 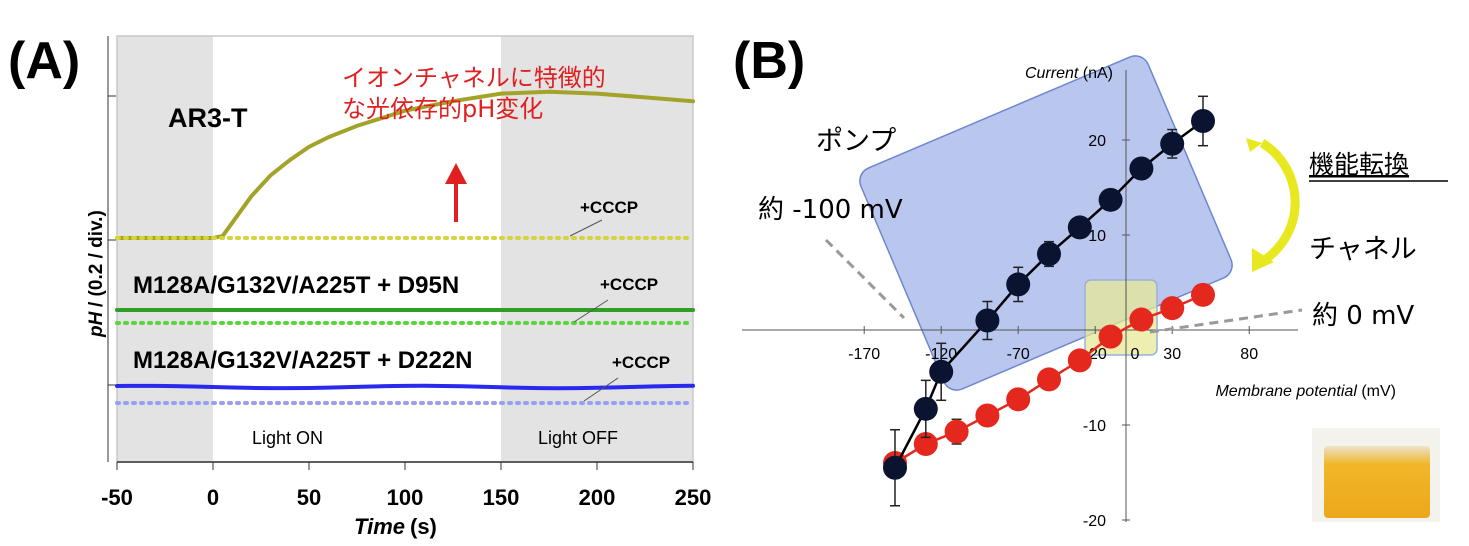 What do you see at coordinates (44, 61) in the screenshot?
I see `panel-label-a: (A)` at bounding box center [44, 61].